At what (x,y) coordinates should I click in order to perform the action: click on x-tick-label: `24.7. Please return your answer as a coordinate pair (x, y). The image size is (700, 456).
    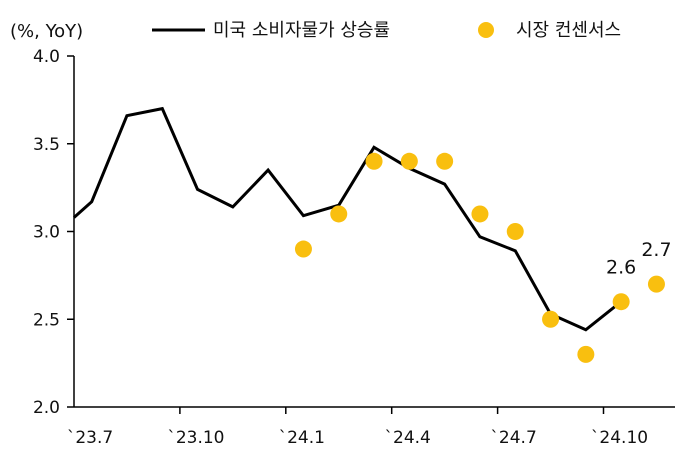
    Looking at the image, I should click on (513, 438).